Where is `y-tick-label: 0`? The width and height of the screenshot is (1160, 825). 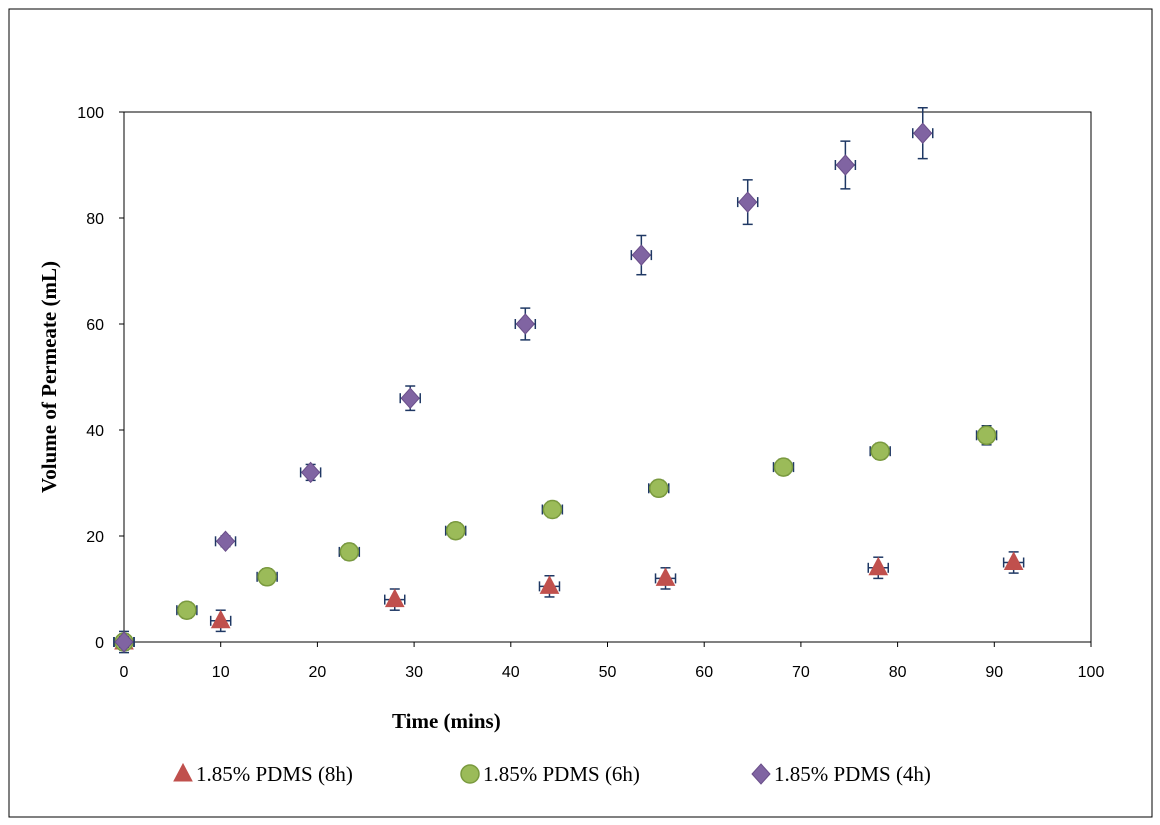
y-tick-label: 0 is located at coordinates (99, 643).